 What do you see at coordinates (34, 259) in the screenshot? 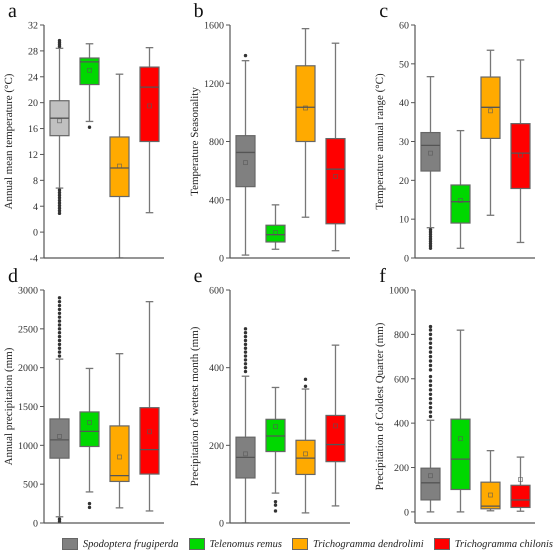
I see `y-tick-label: -4` at bounding box center [34, 259].